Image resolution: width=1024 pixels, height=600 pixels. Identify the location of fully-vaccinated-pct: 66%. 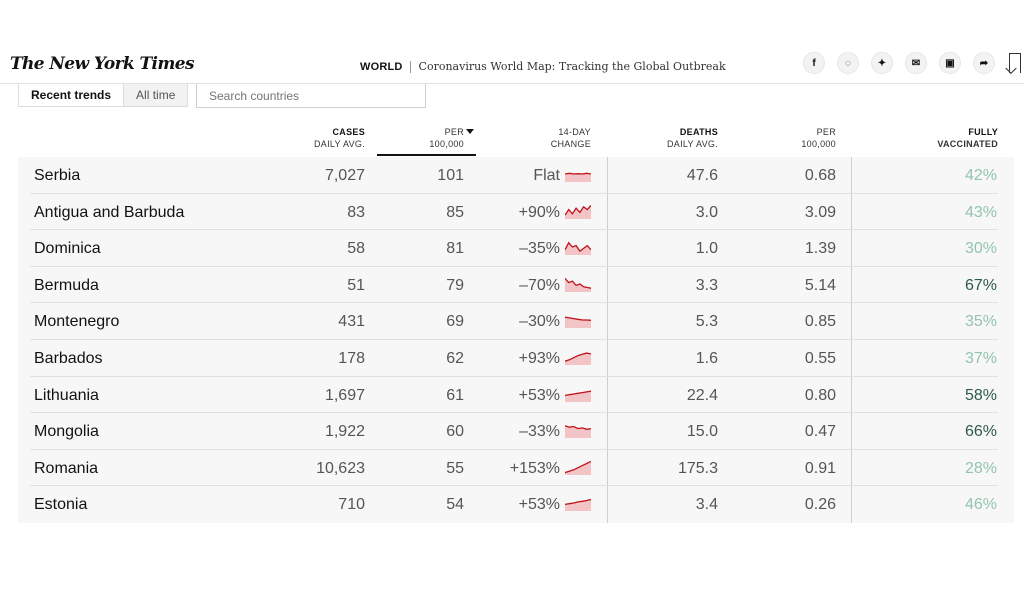
(980, 432).